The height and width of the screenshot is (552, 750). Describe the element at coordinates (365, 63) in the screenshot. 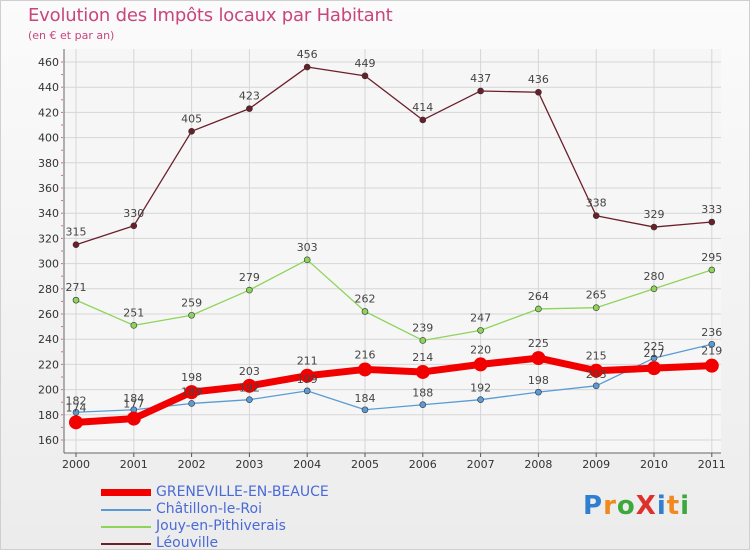

I see `data-label-leouville: 449` at that location.